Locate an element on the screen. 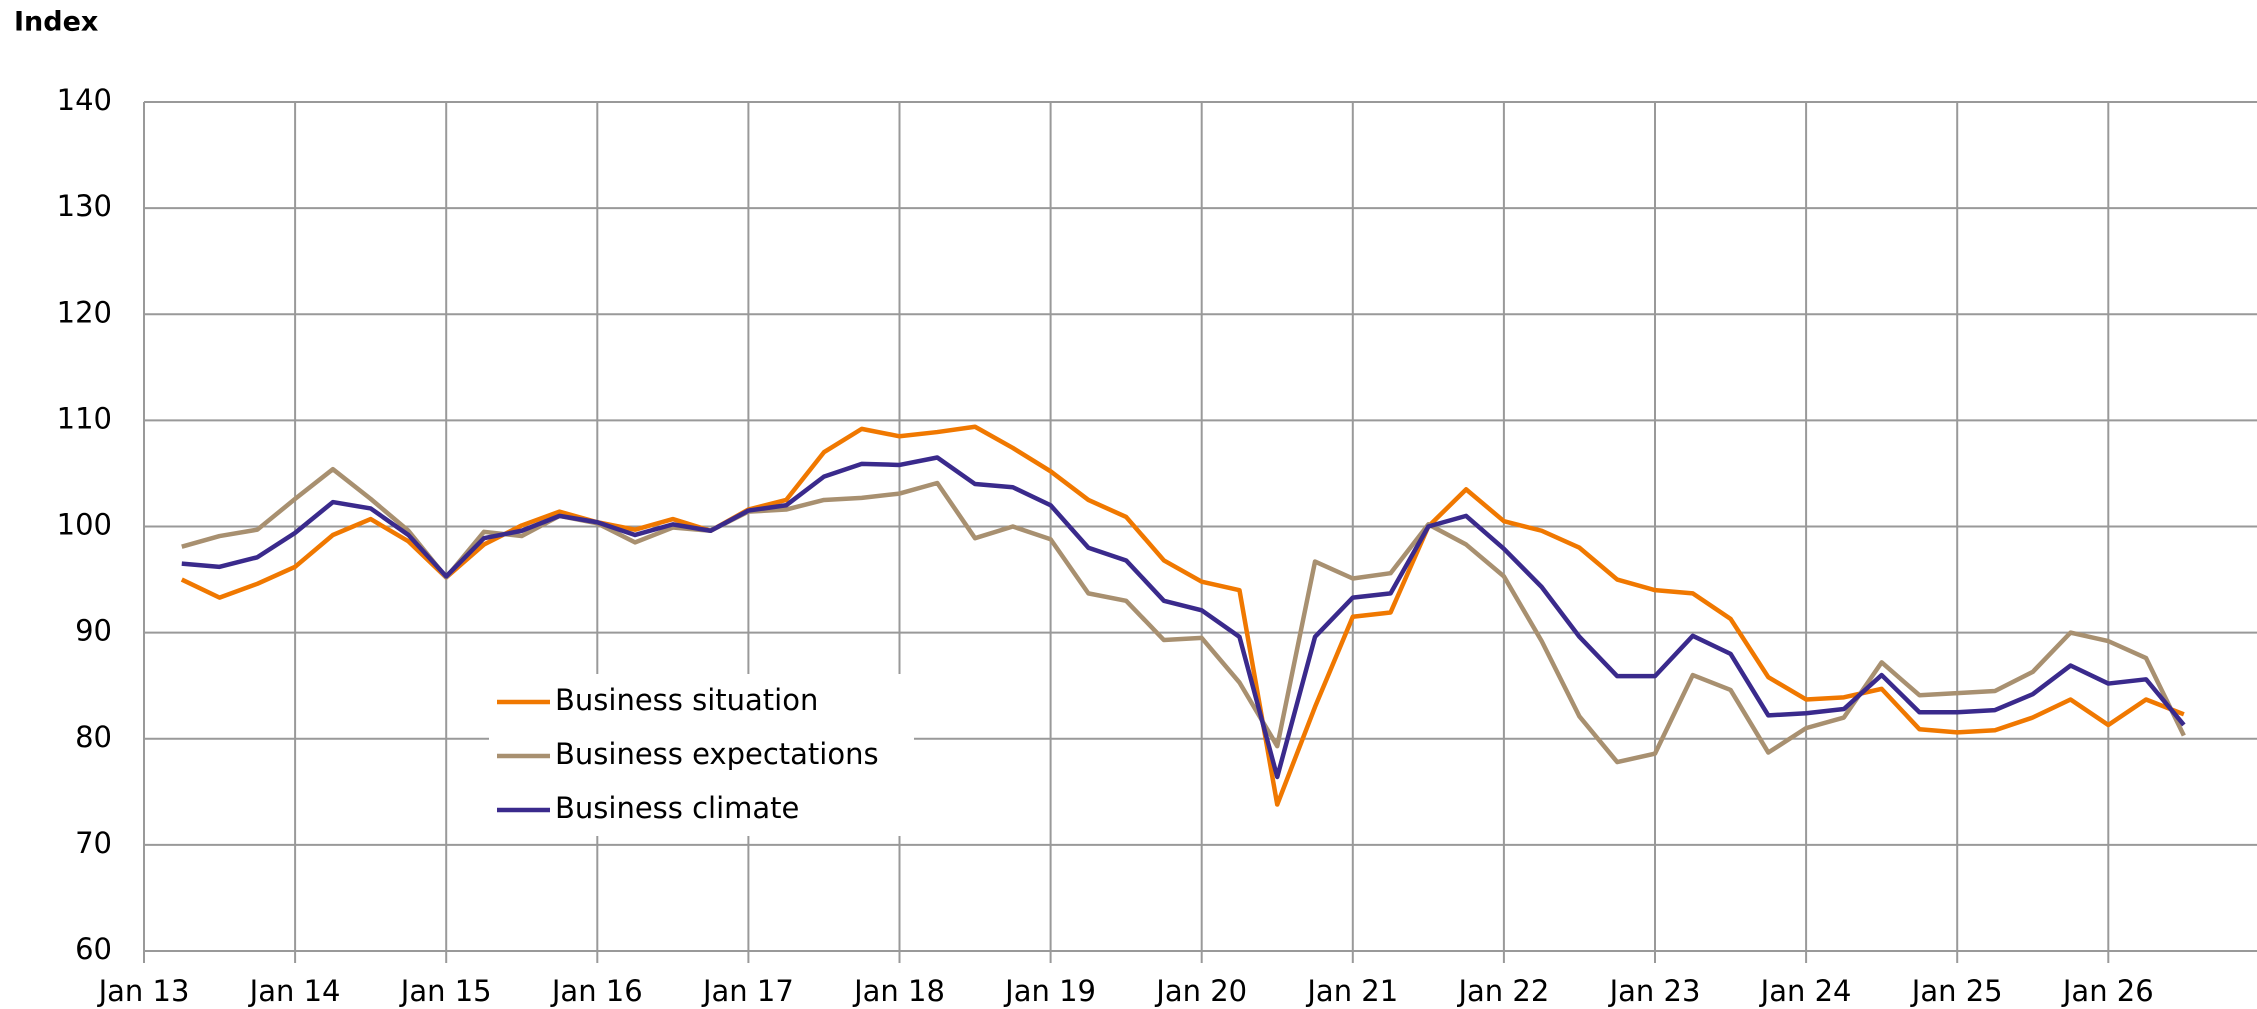 The width and height of the screenshot is (2257, 1009). legend-label: Business situation is located at coordinates (686, 700).